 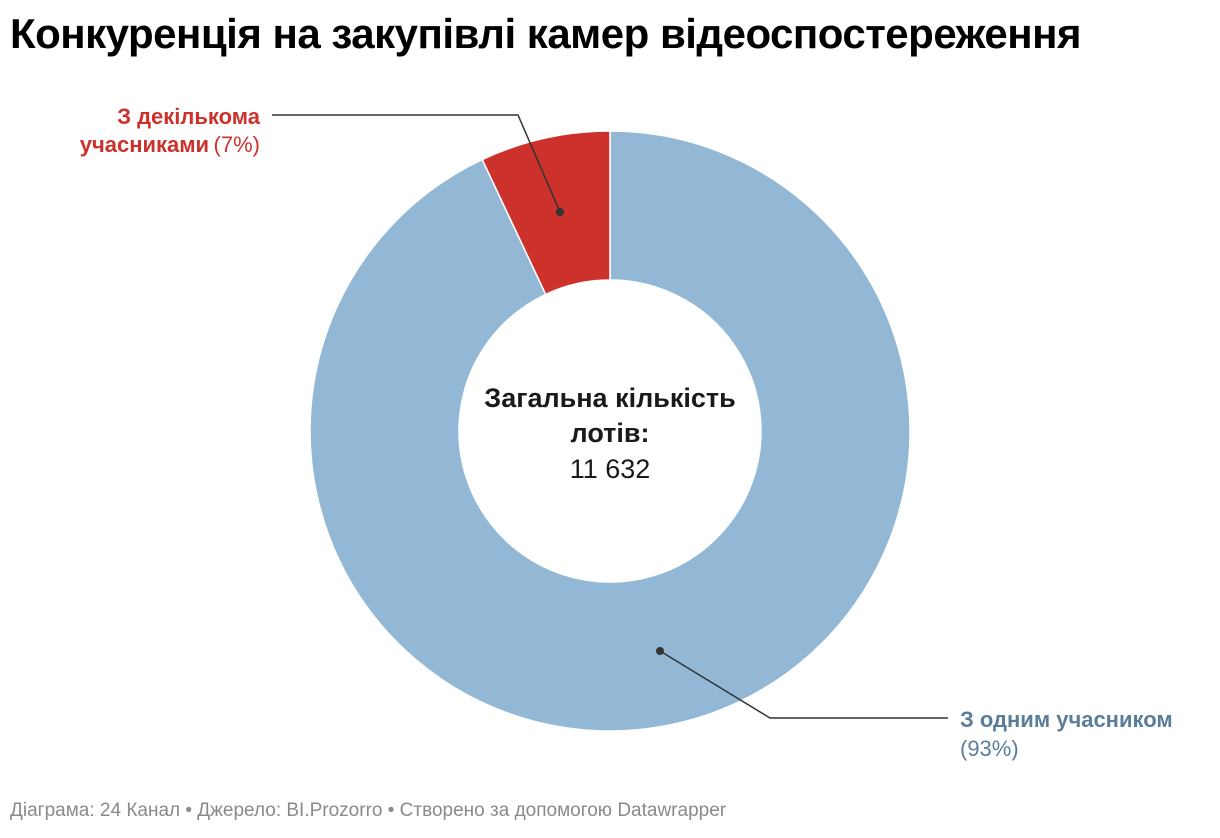 I want to click on leader-line-multiple, so click(x=416, y=163).